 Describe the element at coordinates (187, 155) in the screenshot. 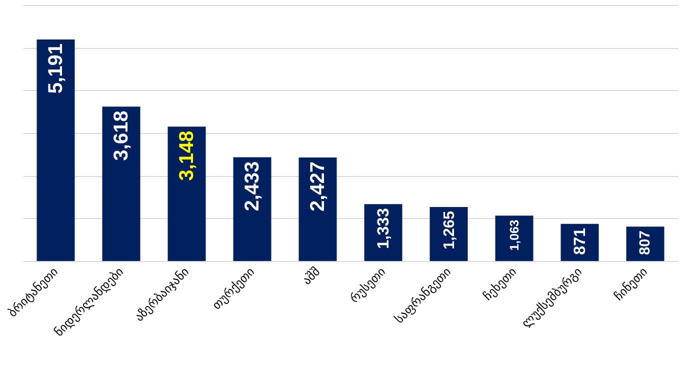

I see `annotation: 3,148` at that location.